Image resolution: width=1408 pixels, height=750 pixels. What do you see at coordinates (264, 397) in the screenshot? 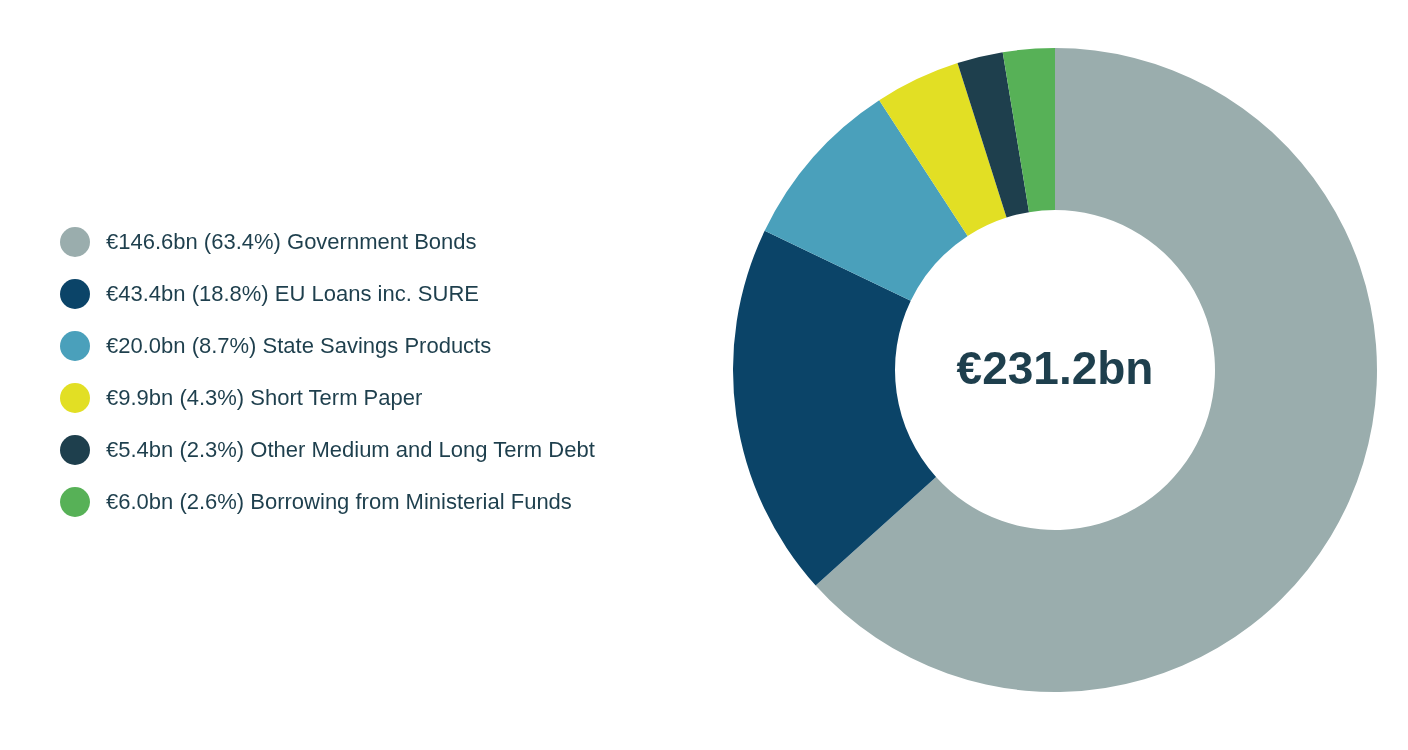
I see `legend-label: €9.9bn (4.3%) Short Term Paper` at bounding box center [264, 397].